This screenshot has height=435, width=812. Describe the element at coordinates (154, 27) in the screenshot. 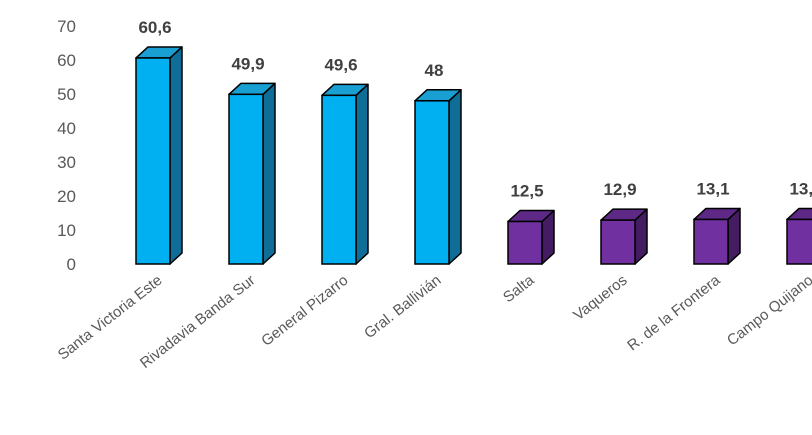

I see `data-label: 60,6` at that location.